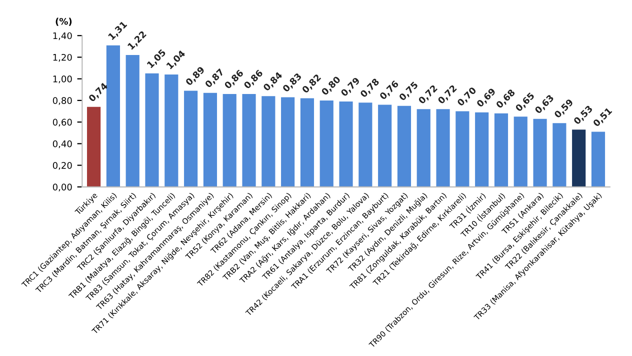 Image resolution: width=632 pixels, height=356 pixels. I want to click on y-tick-label: 0,00, so click(62, 188).